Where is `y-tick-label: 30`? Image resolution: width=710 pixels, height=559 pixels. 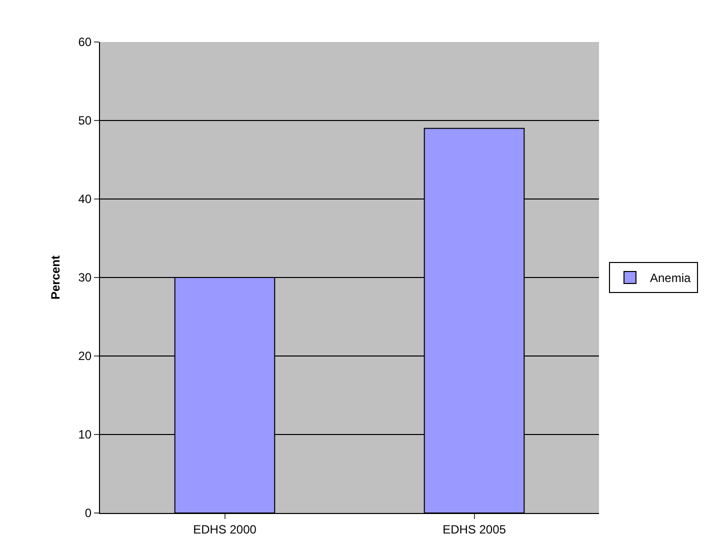 y-tick-label: 30 is located at coordinates (85, 277).